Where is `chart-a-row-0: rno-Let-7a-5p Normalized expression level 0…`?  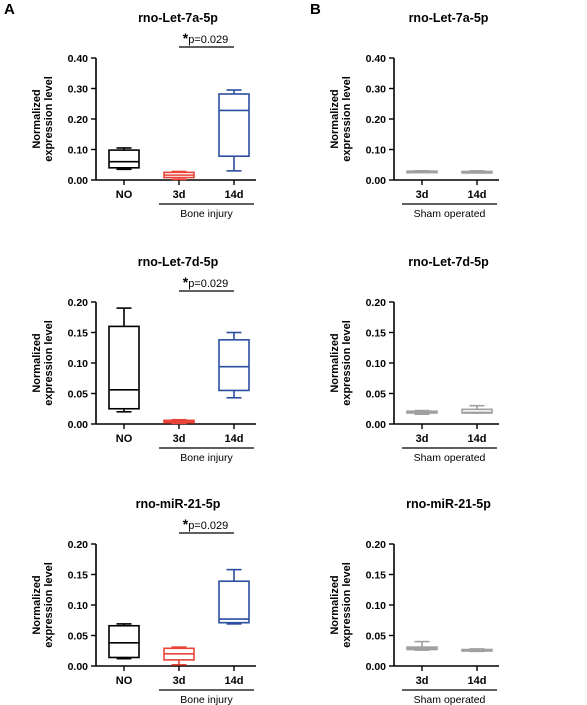
chart-a-row-0: rno-Let-7a-5p Normalized expression level 0… is located at coordinates (143, 115).